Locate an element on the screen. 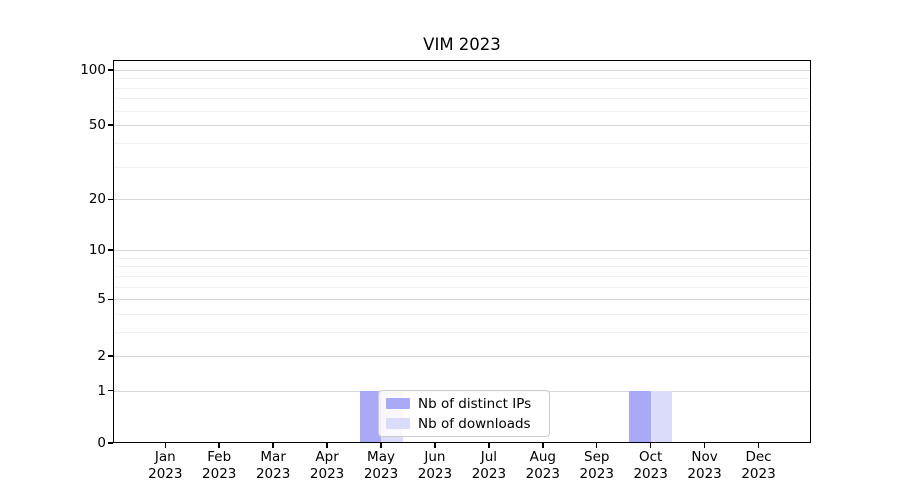 This screenshot has height=500, width=900. y-tick-label: 100 is located at coordinates (93, 70).